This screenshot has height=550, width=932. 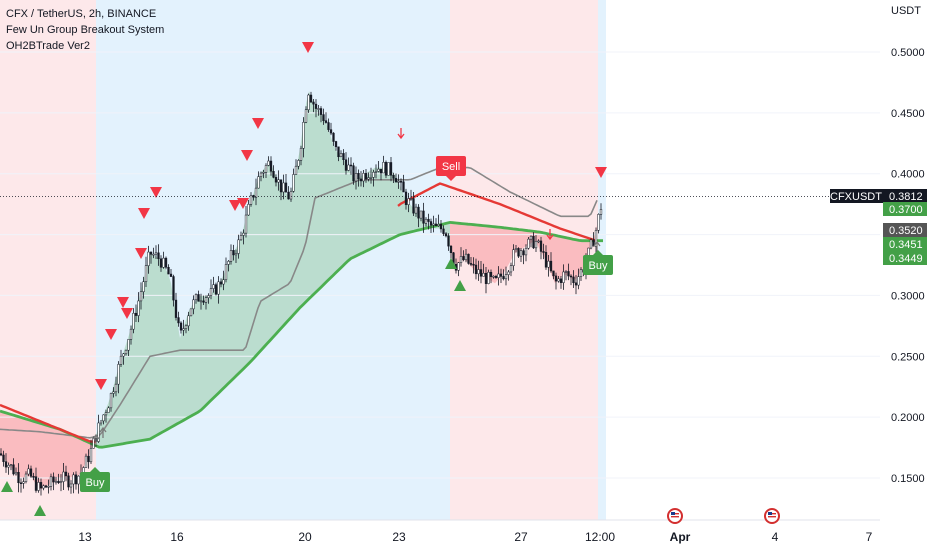 What do you see at coordinates (675, 516) in the screenshot?
I see `us-flag-icon` at bounding box center [675, 516].